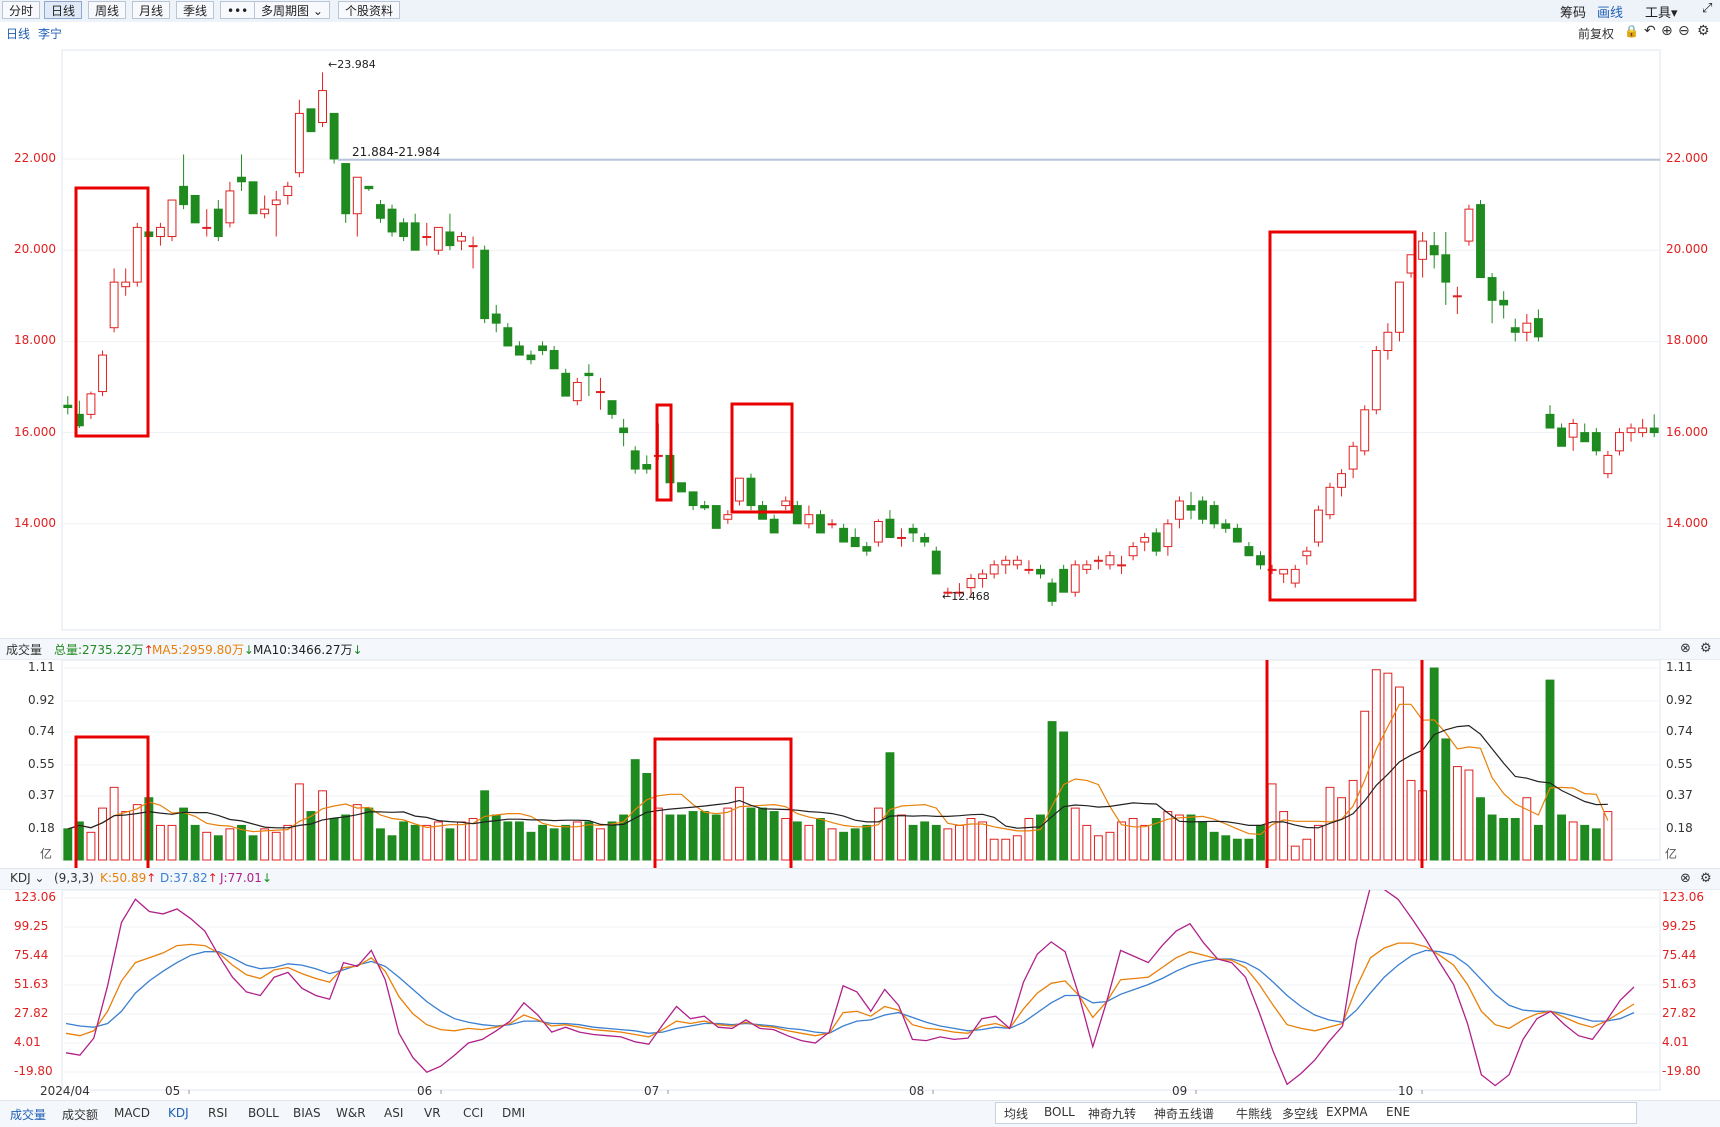  I want to click on lock-icon: 🔒, so click(1631, 31).